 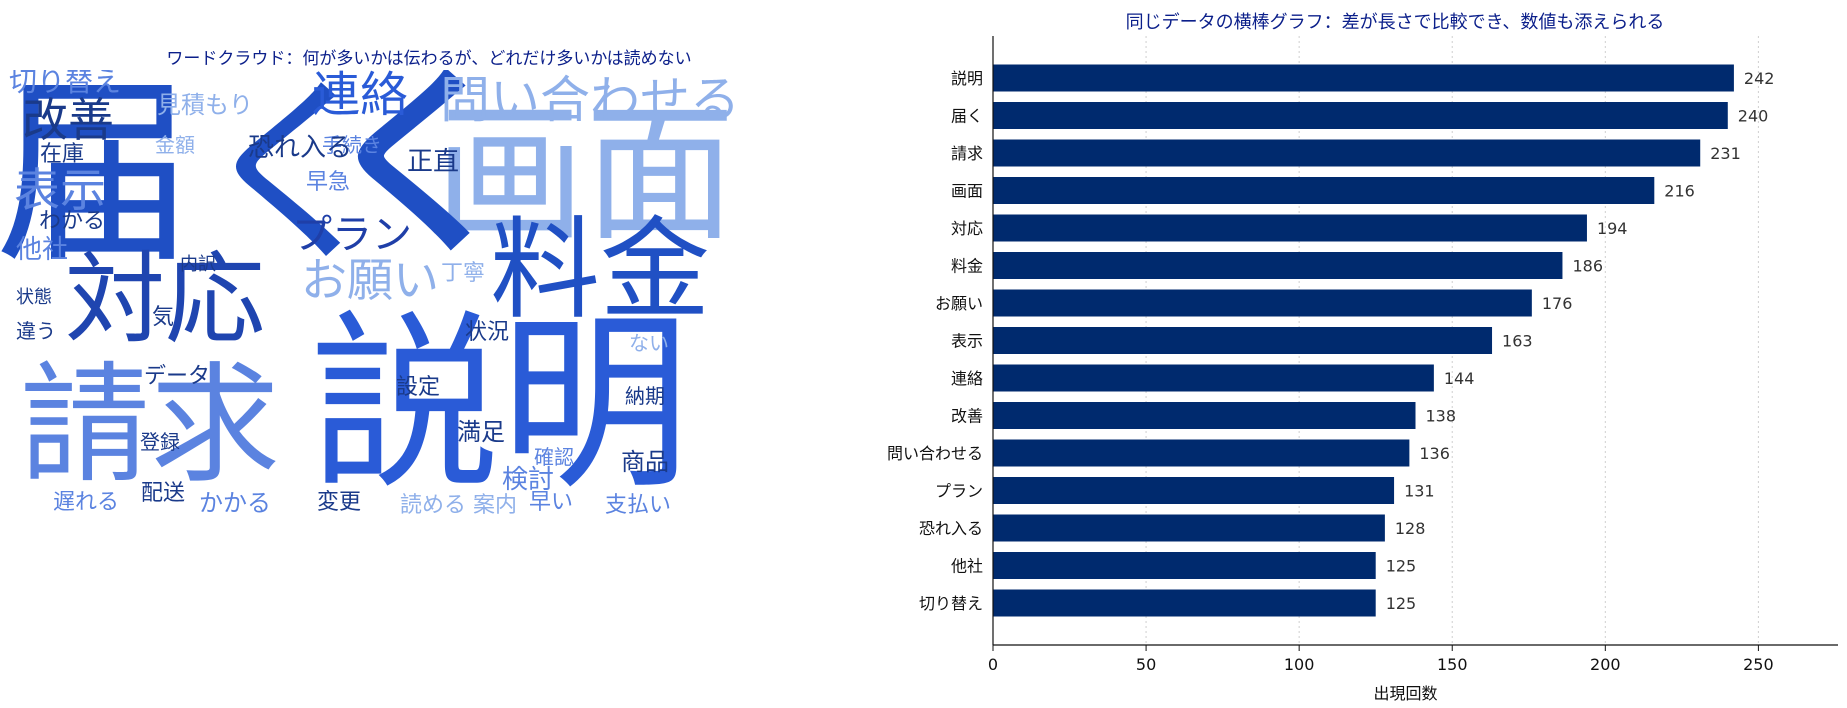 I want to click on cloud-word-3: 説明, so click(x=500, y=404).